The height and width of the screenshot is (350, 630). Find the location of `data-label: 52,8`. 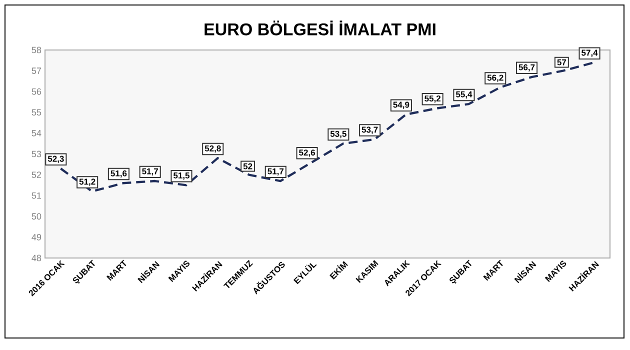

data-label: 52,8 is located at coordinates (212, 149).